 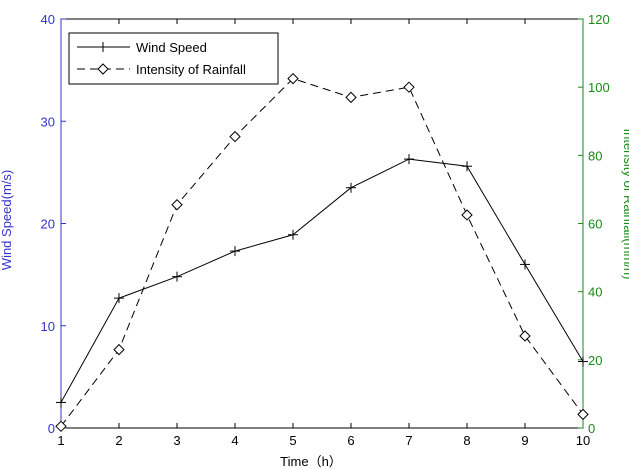 I want to click on left-y-tick-label: 40, so click(x=48, y=19).